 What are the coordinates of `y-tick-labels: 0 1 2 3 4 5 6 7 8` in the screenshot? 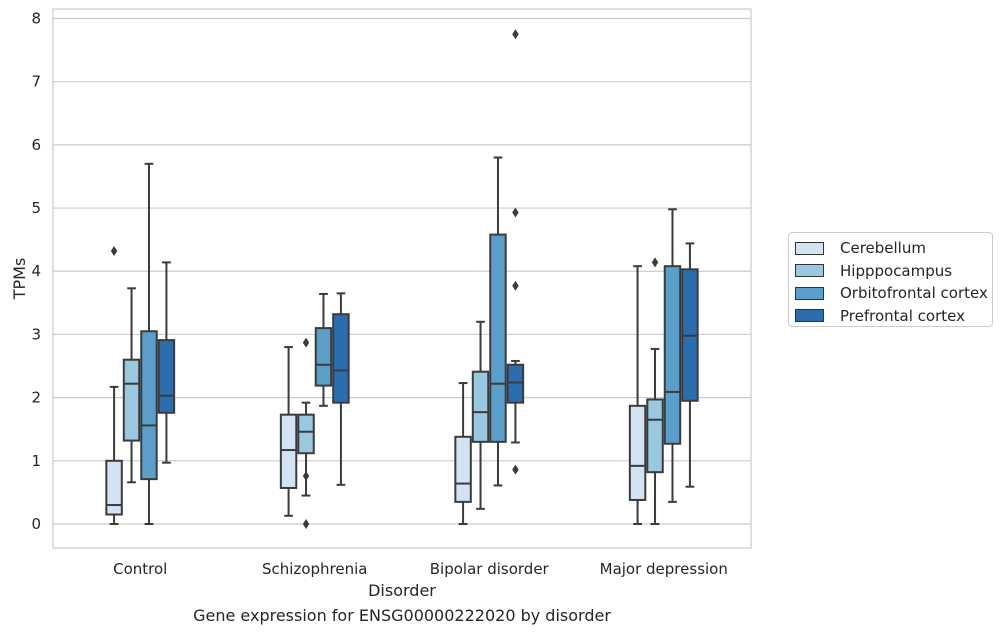 It's located at (36, 271).